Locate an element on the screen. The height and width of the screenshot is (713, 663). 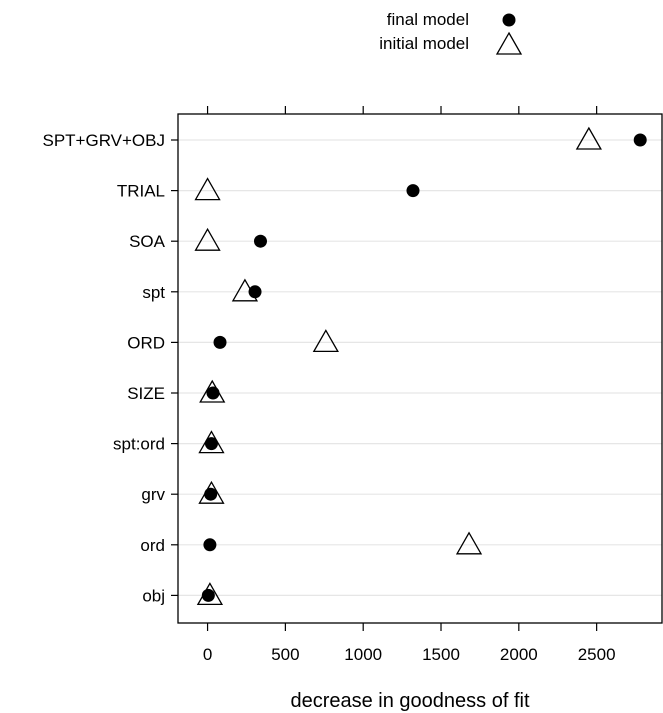
y-tick-label: SOA is located at coordinates (147, 241).